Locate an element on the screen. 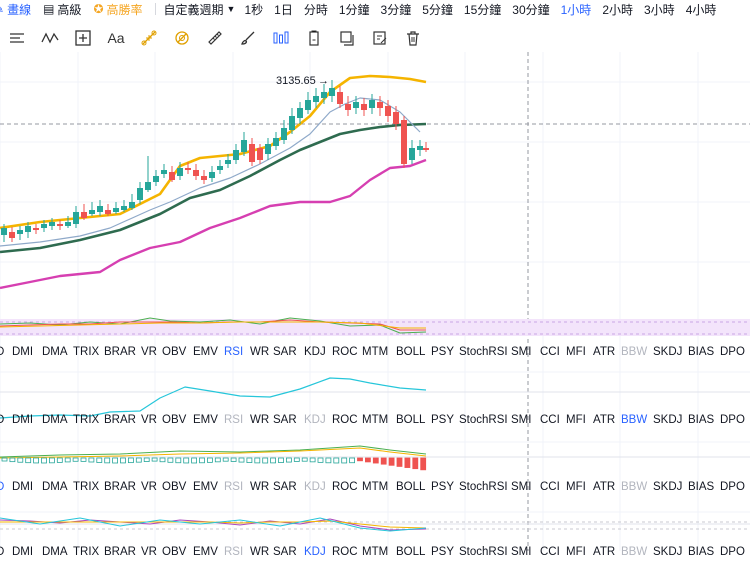 This screenshot has height=562, width=750. indicator-tab-dma: DMA is located at coordinates (55, 420).